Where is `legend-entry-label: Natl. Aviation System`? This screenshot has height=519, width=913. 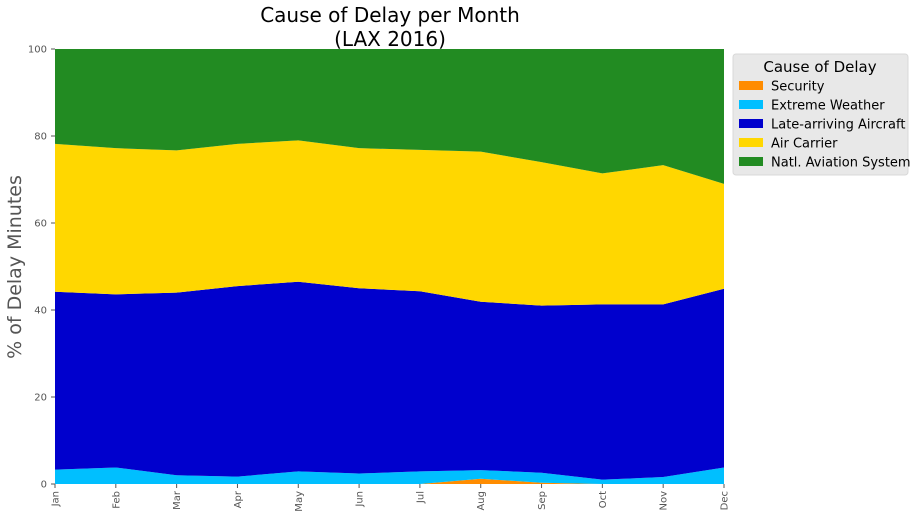
legend-entry-label: Natl. Aviation System is located at coordinates (841, 163).